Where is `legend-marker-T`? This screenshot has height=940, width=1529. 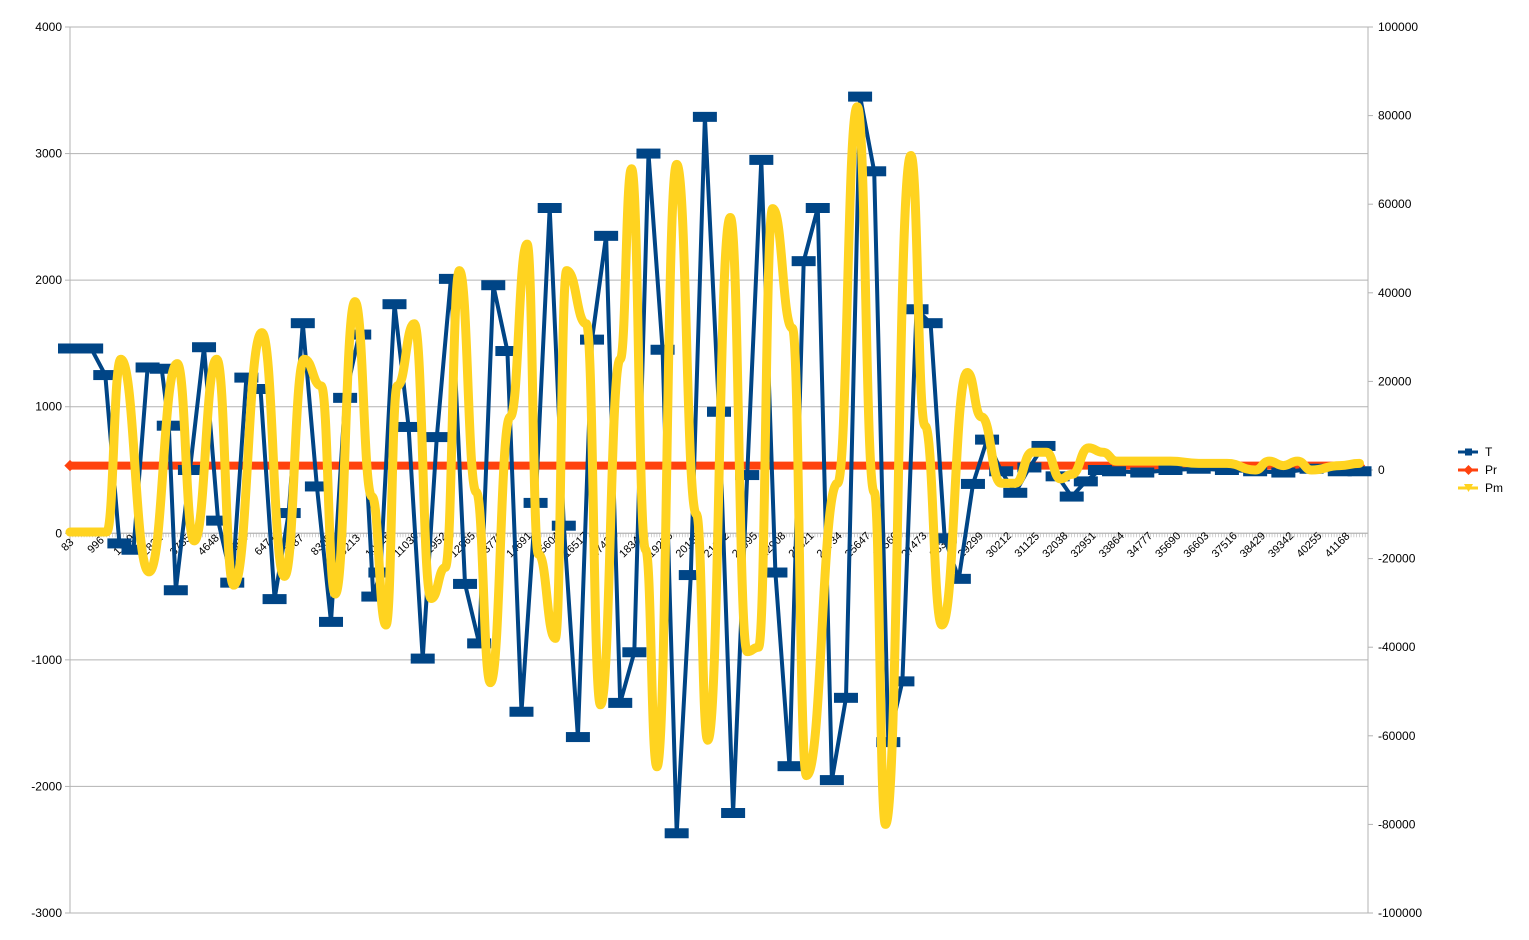
legend-marker-T is located at coordinates (1468, 452).